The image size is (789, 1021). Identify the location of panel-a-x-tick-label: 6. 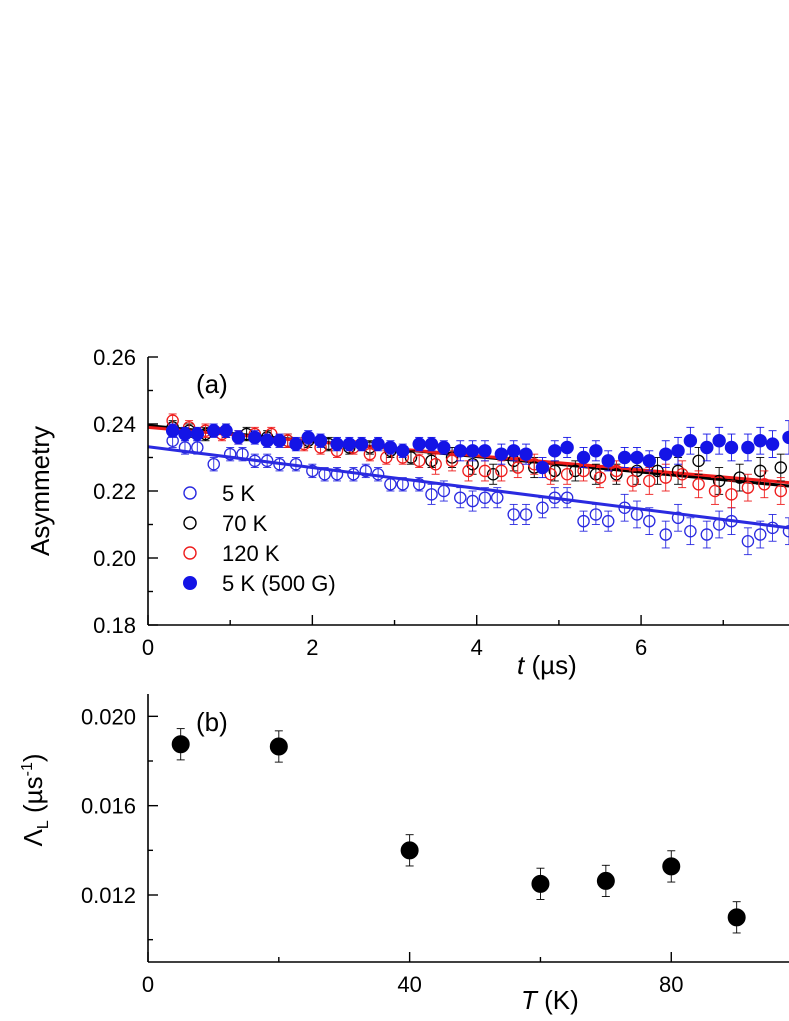
(641, 647).